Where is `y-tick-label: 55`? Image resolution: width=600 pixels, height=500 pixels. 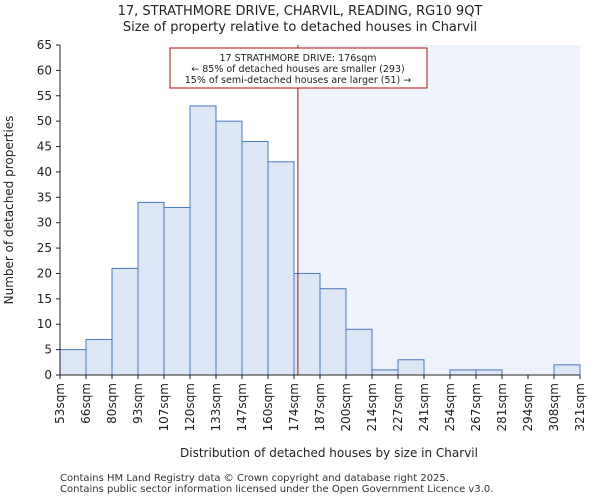 y-tick-label: 55 is located at coordinates (44, 96).